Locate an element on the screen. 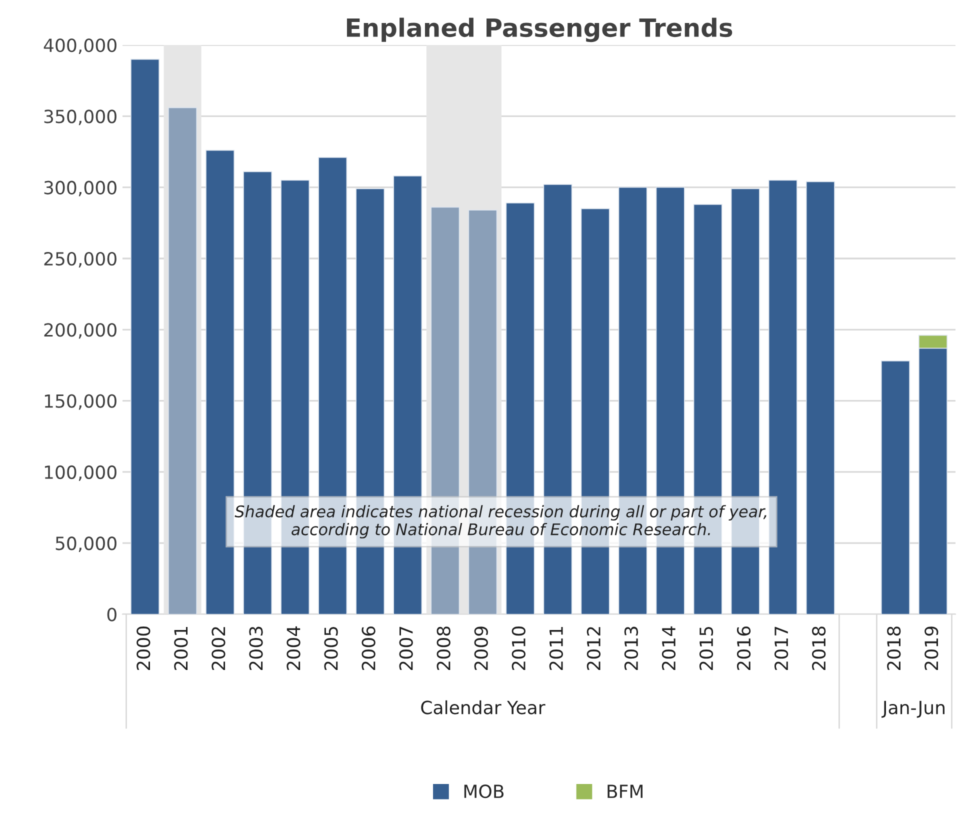  x-tick-label: 2005 is located at coordinates (331, 648).